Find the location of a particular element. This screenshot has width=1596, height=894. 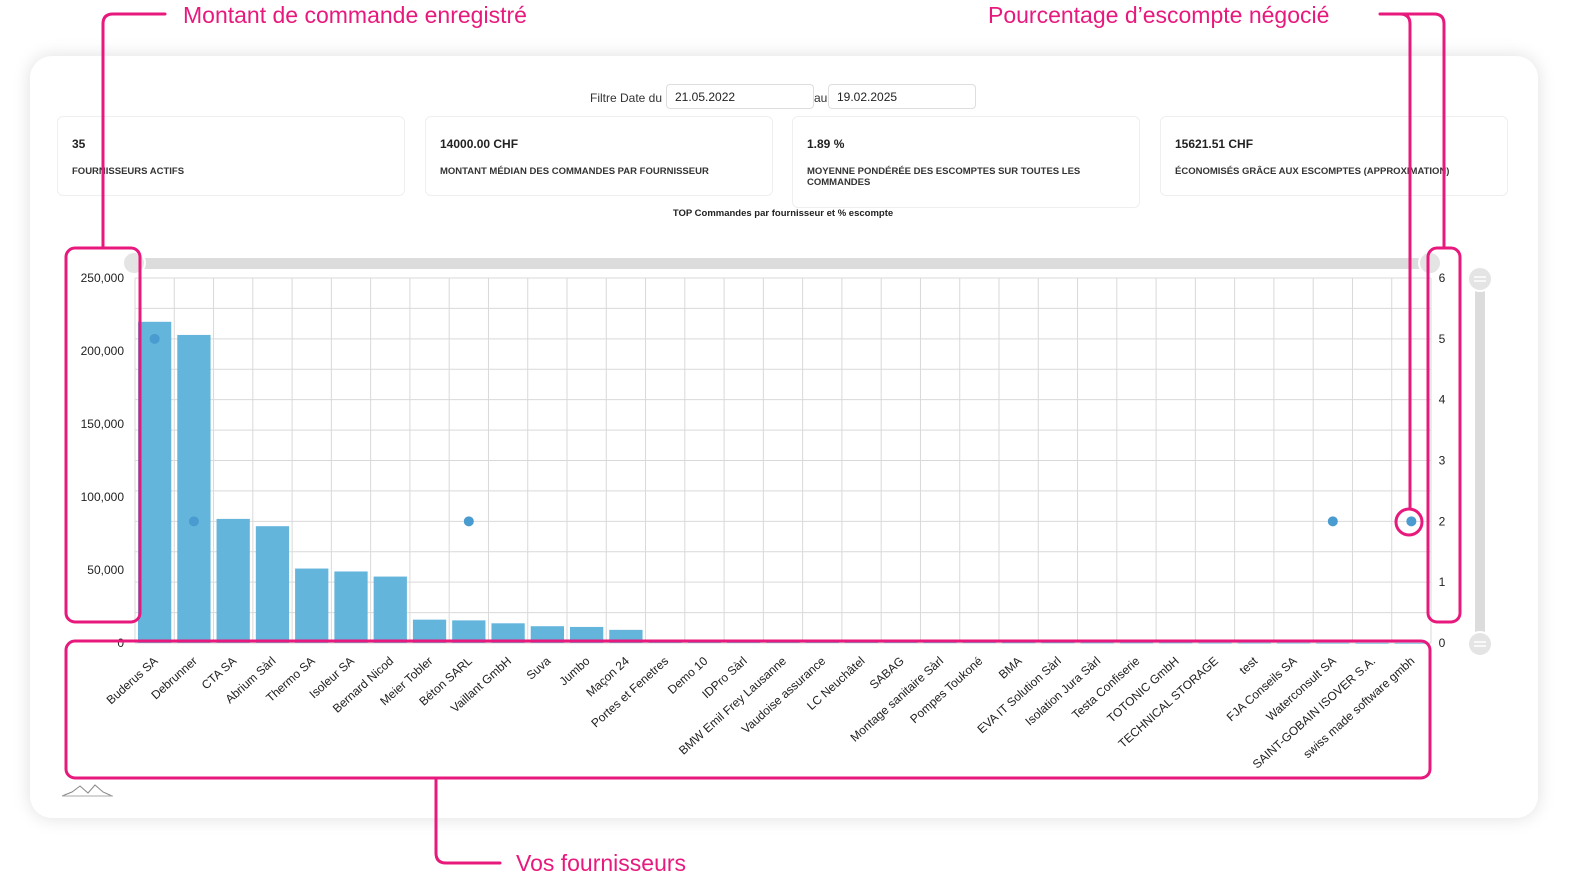

x-tick-label: Jumbo is located at coordinates (574, 671).